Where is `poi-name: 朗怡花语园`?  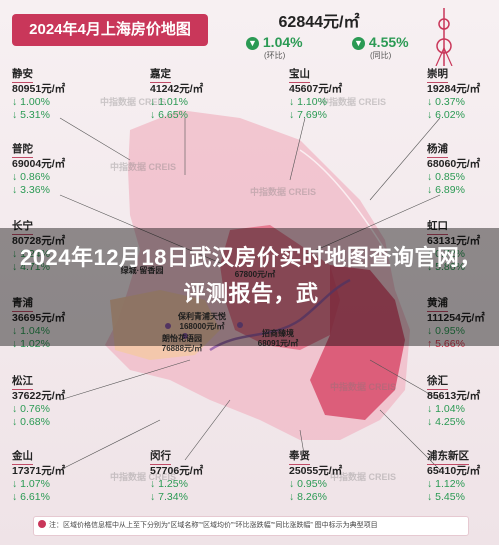
poi-name: 朗怡花语园 is located at coordinates (182, 338).